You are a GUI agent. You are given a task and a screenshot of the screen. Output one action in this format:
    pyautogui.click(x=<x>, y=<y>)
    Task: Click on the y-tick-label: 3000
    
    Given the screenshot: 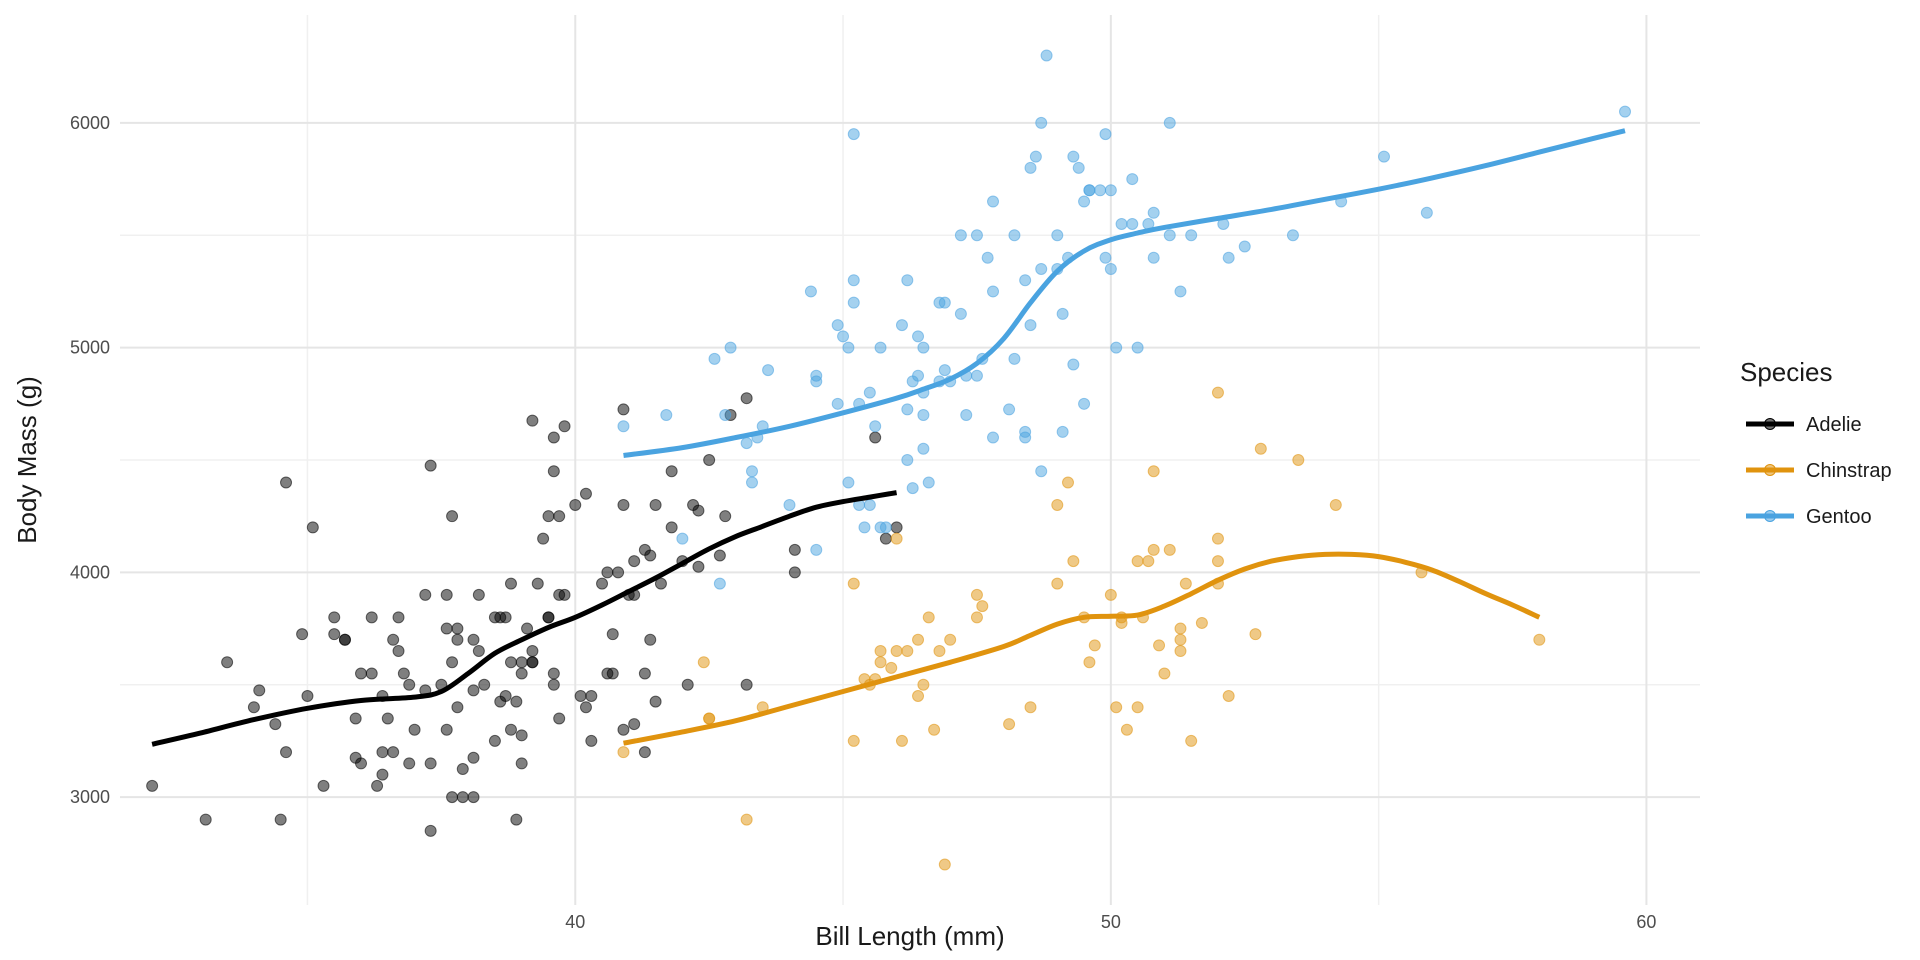 What is the action you would take?
    pyautogui.click(x=90, y=797)
    